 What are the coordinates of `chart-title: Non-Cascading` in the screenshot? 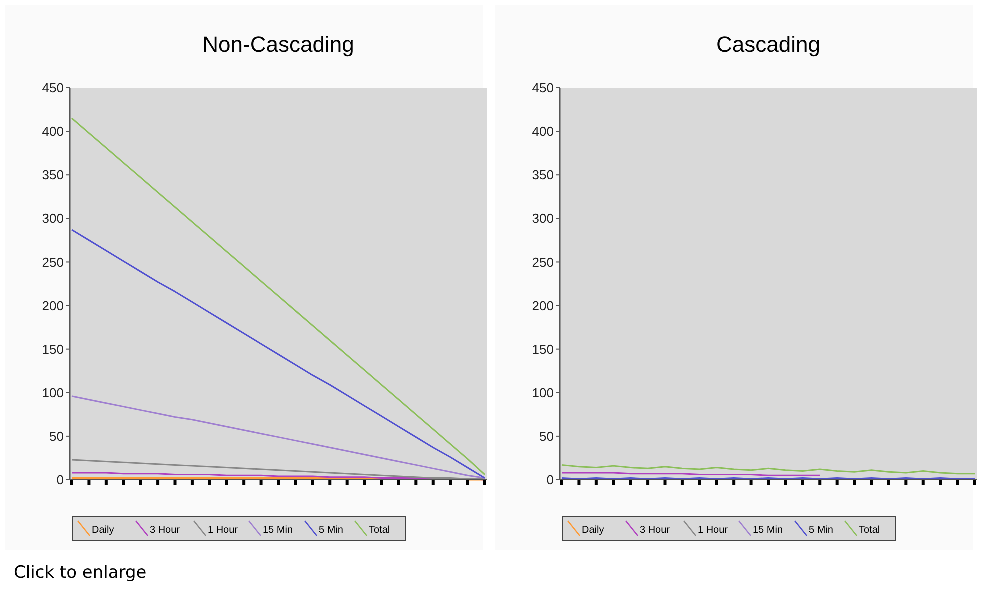 It's located at (278, 44).